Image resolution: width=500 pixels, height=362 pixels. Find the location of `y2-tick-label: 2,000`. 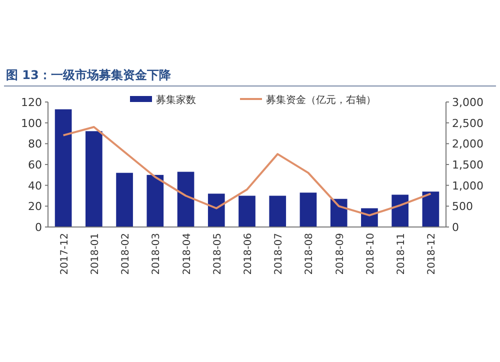

y2-tick-label: 2,000 is located at coordinates (468, 144).